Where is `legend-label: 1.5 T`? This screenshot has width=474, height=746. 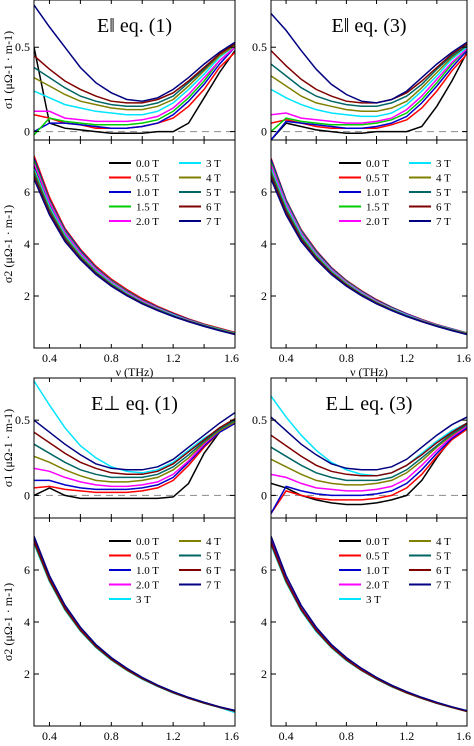
legend-label: 1.5 T is located at coordinates (147, 208).